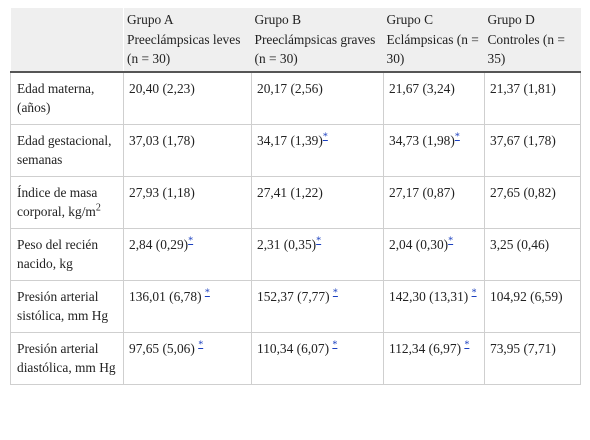  I want to click on cell-value: 110,34 (6,07), so click(295, 348).